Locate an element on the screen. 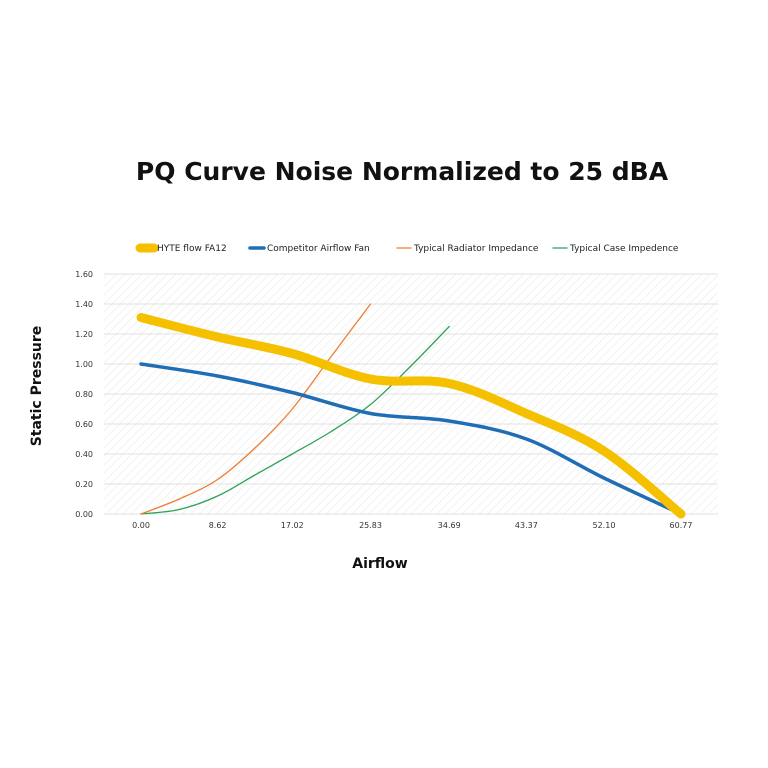 The image size is (768, 768). y-axis-ticks: 0.00 0.20 0.40 0.60 0.80 1.00 1.20 1.40 1.60 is located at coordinates (84, 394).